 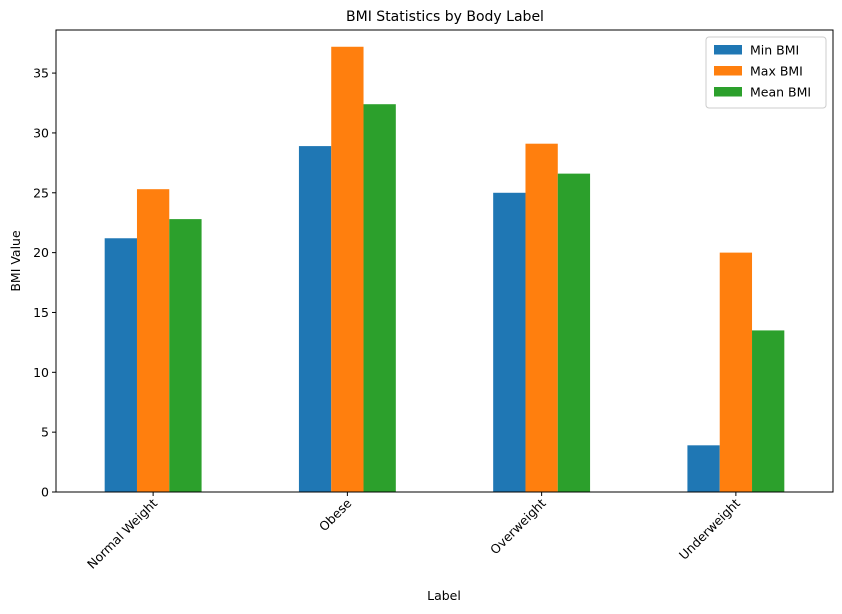 I want to click on legend-swatch-min-bmi, so click(x=728, y=50).